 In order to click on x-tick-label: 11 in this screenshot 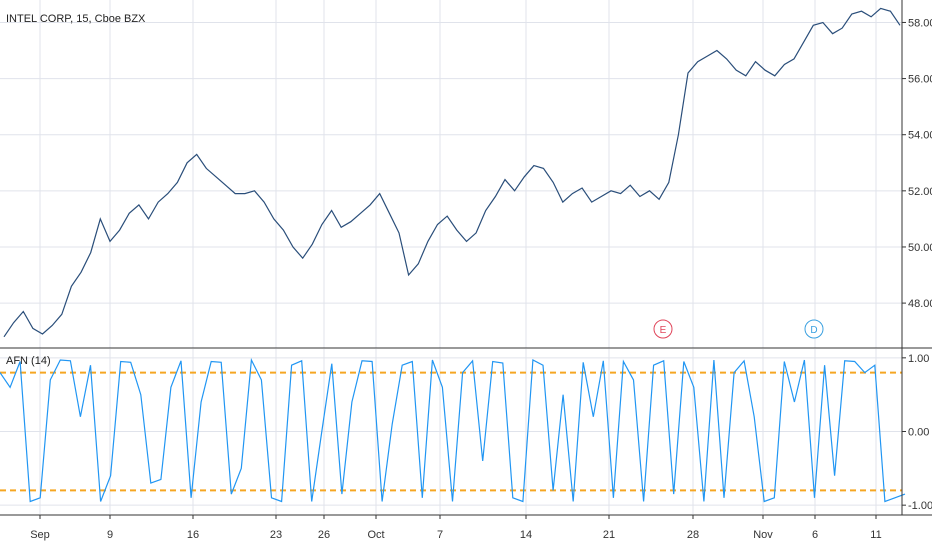, I will do `click(875, 535)`.